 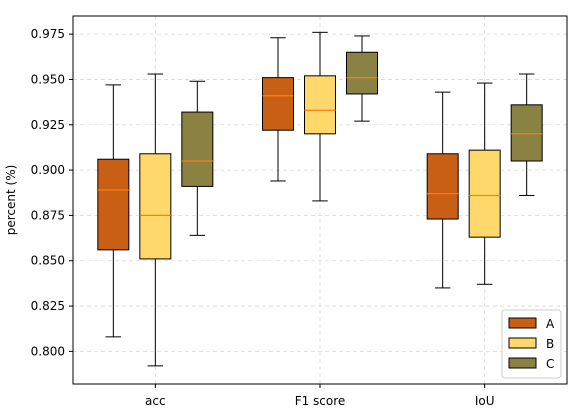 I want to click on y-tick-label: 0.825, so click(x=48, y=306).